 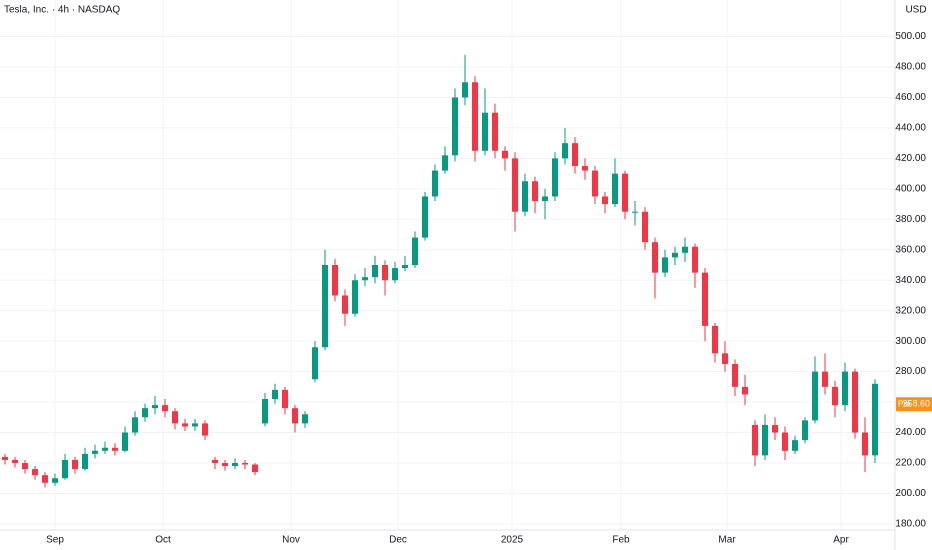 What do you see at coordinates (910, 36) in the screenshot?
I see `y-tick-label: 500.00` at bounding box center [910, 36].